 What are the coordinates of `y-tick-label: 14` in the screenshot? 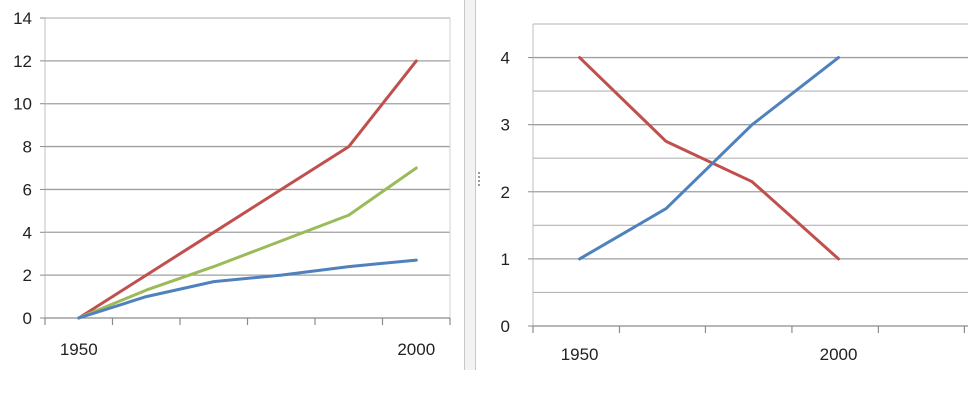 It's located at (22, 18).